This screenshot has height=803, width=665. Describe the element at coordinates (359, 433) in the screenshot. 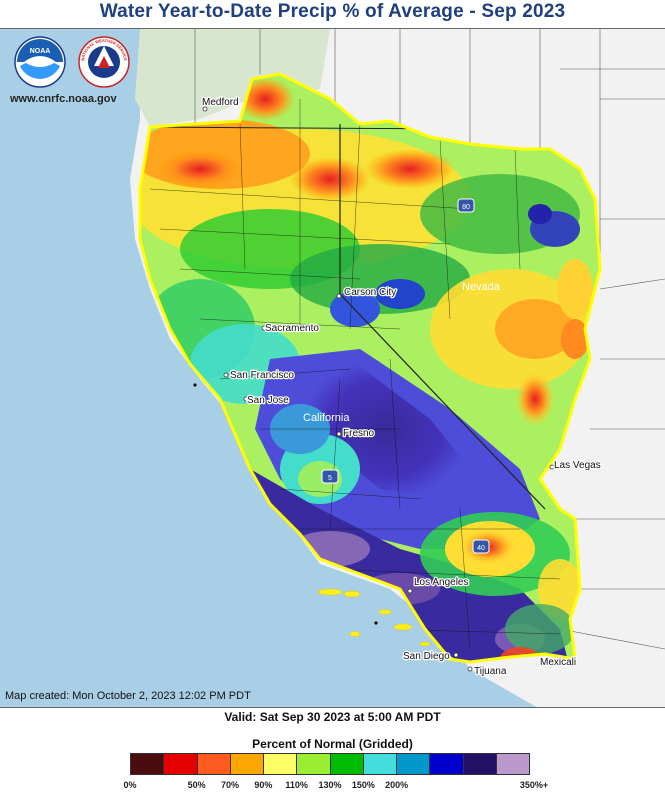

I see `svg-text: Fresno` at that location.